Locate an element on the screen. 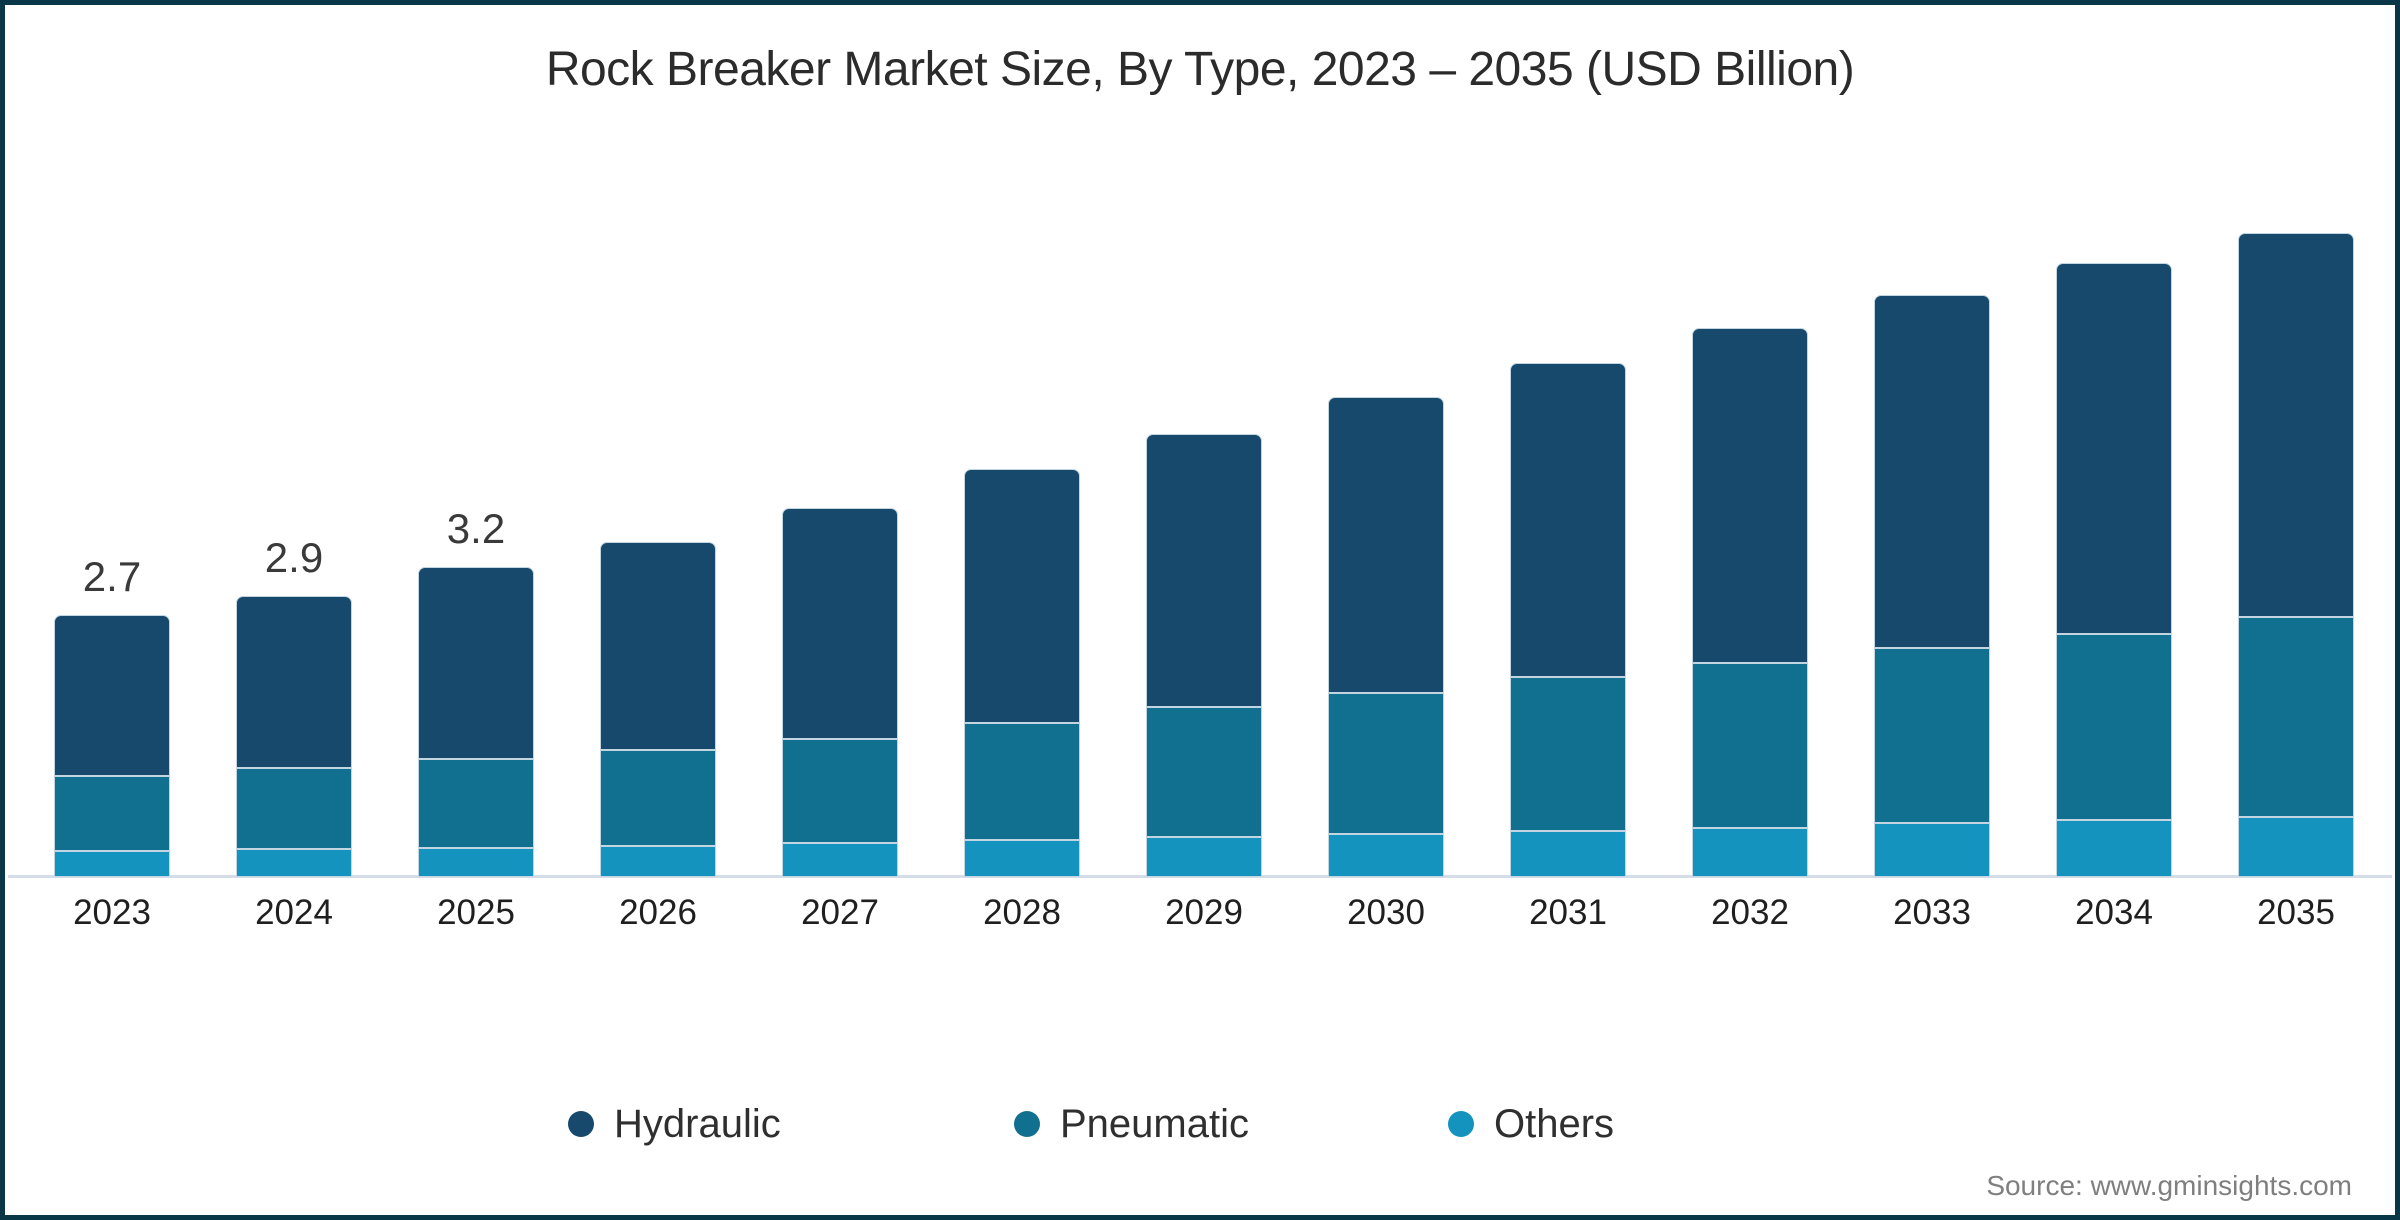 The image size is (2400, 1220). source-note: Source: www.gminsights.com is located at coordinates (2169, 1185).